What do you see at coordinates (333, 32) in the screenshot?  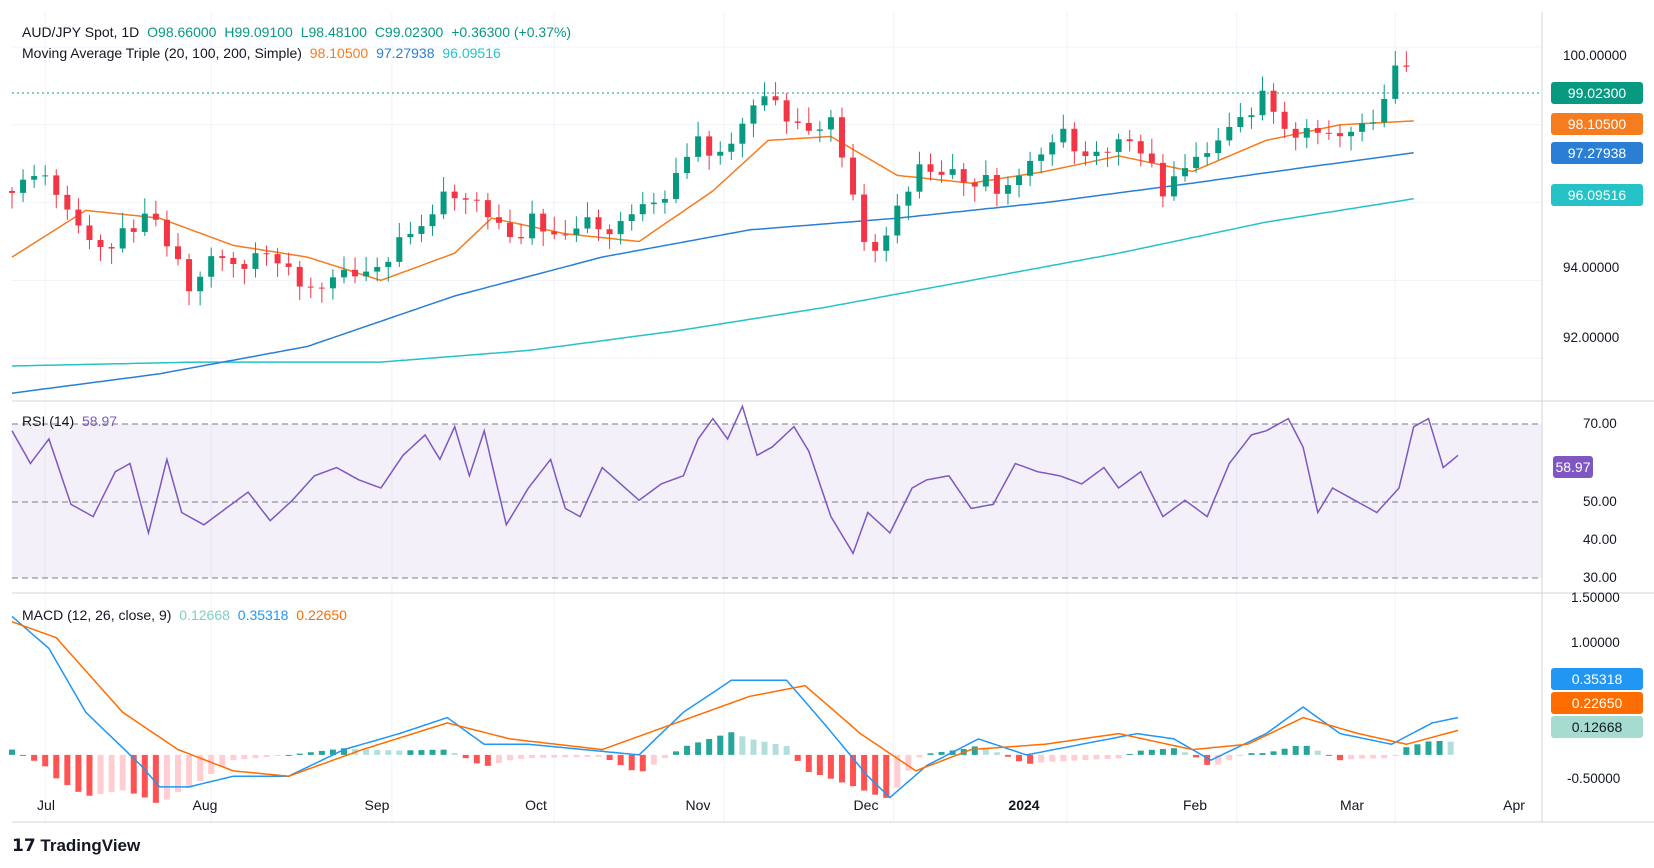 I see `low-value: L98.48100` at bounding box center [333, 32].